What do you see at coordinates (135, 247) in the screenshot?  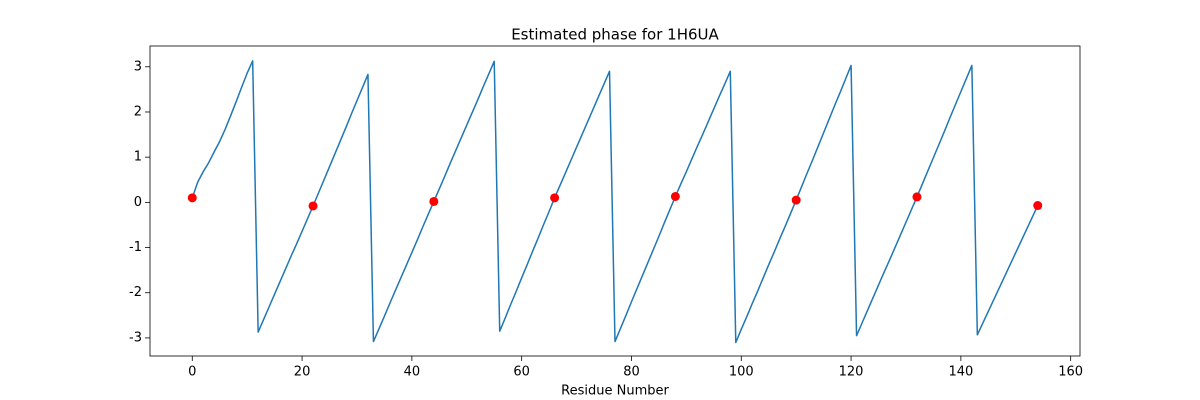 I see `y-tick-label: -1` at bounding box center [135, 247].